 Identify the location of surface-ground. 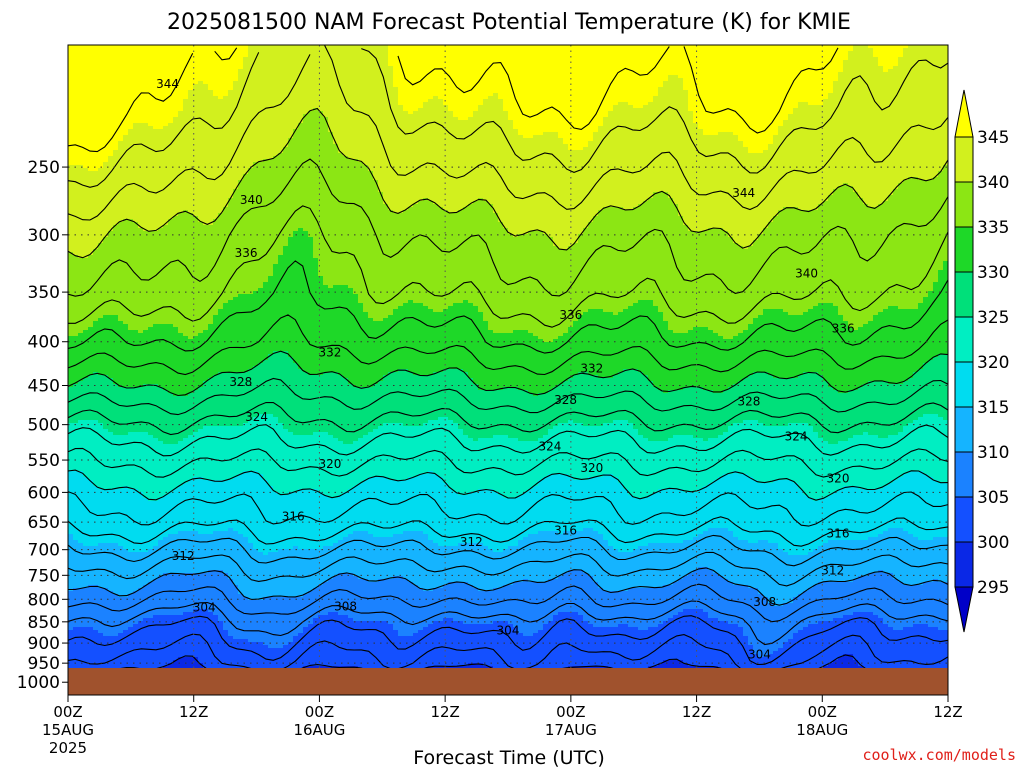
(508, 681).